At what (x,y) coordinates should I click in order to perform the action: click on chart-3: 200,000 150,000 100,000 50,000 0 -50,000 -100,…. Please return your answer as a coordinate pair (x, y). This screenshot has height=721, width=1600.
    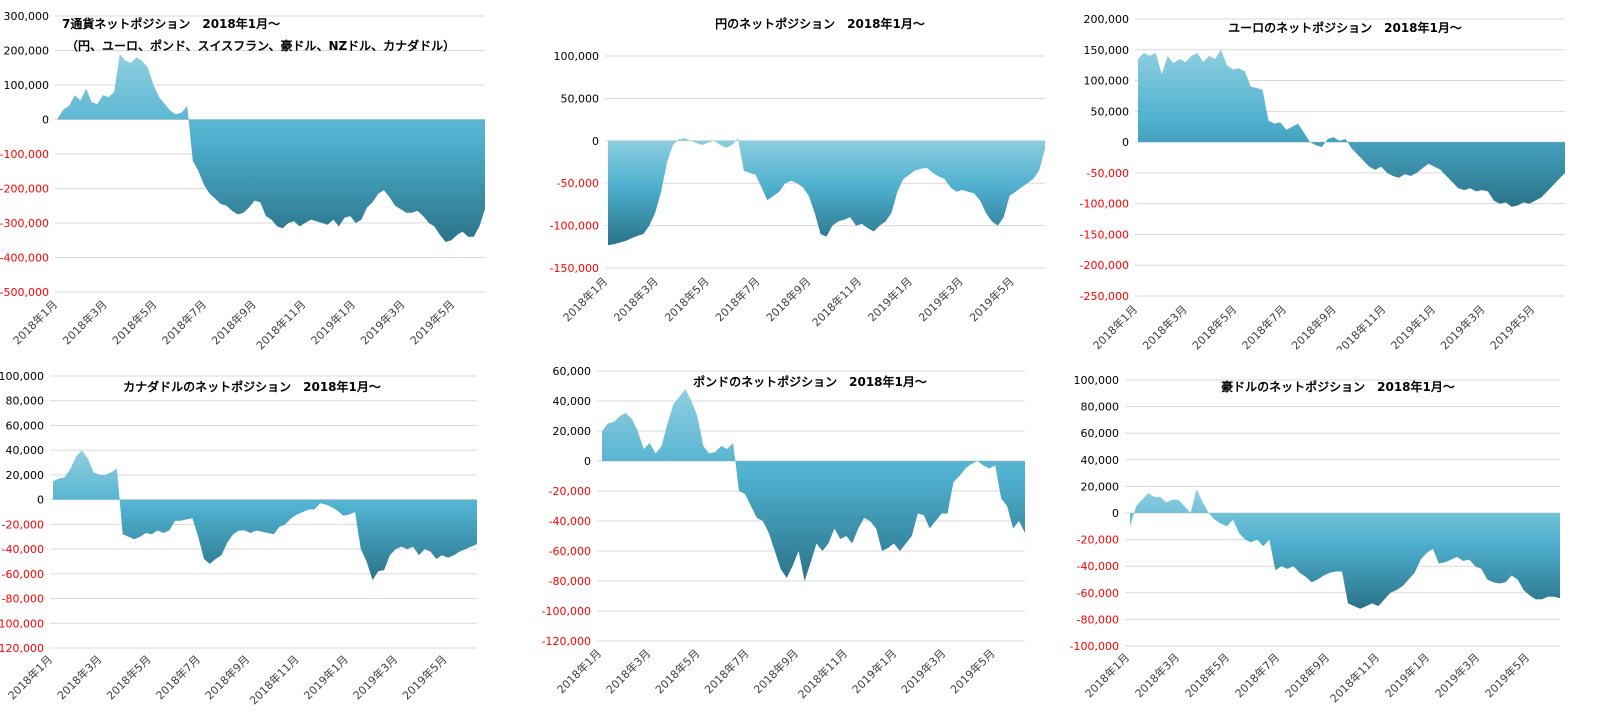
    Looking at the image, I should click on (1322, 181).